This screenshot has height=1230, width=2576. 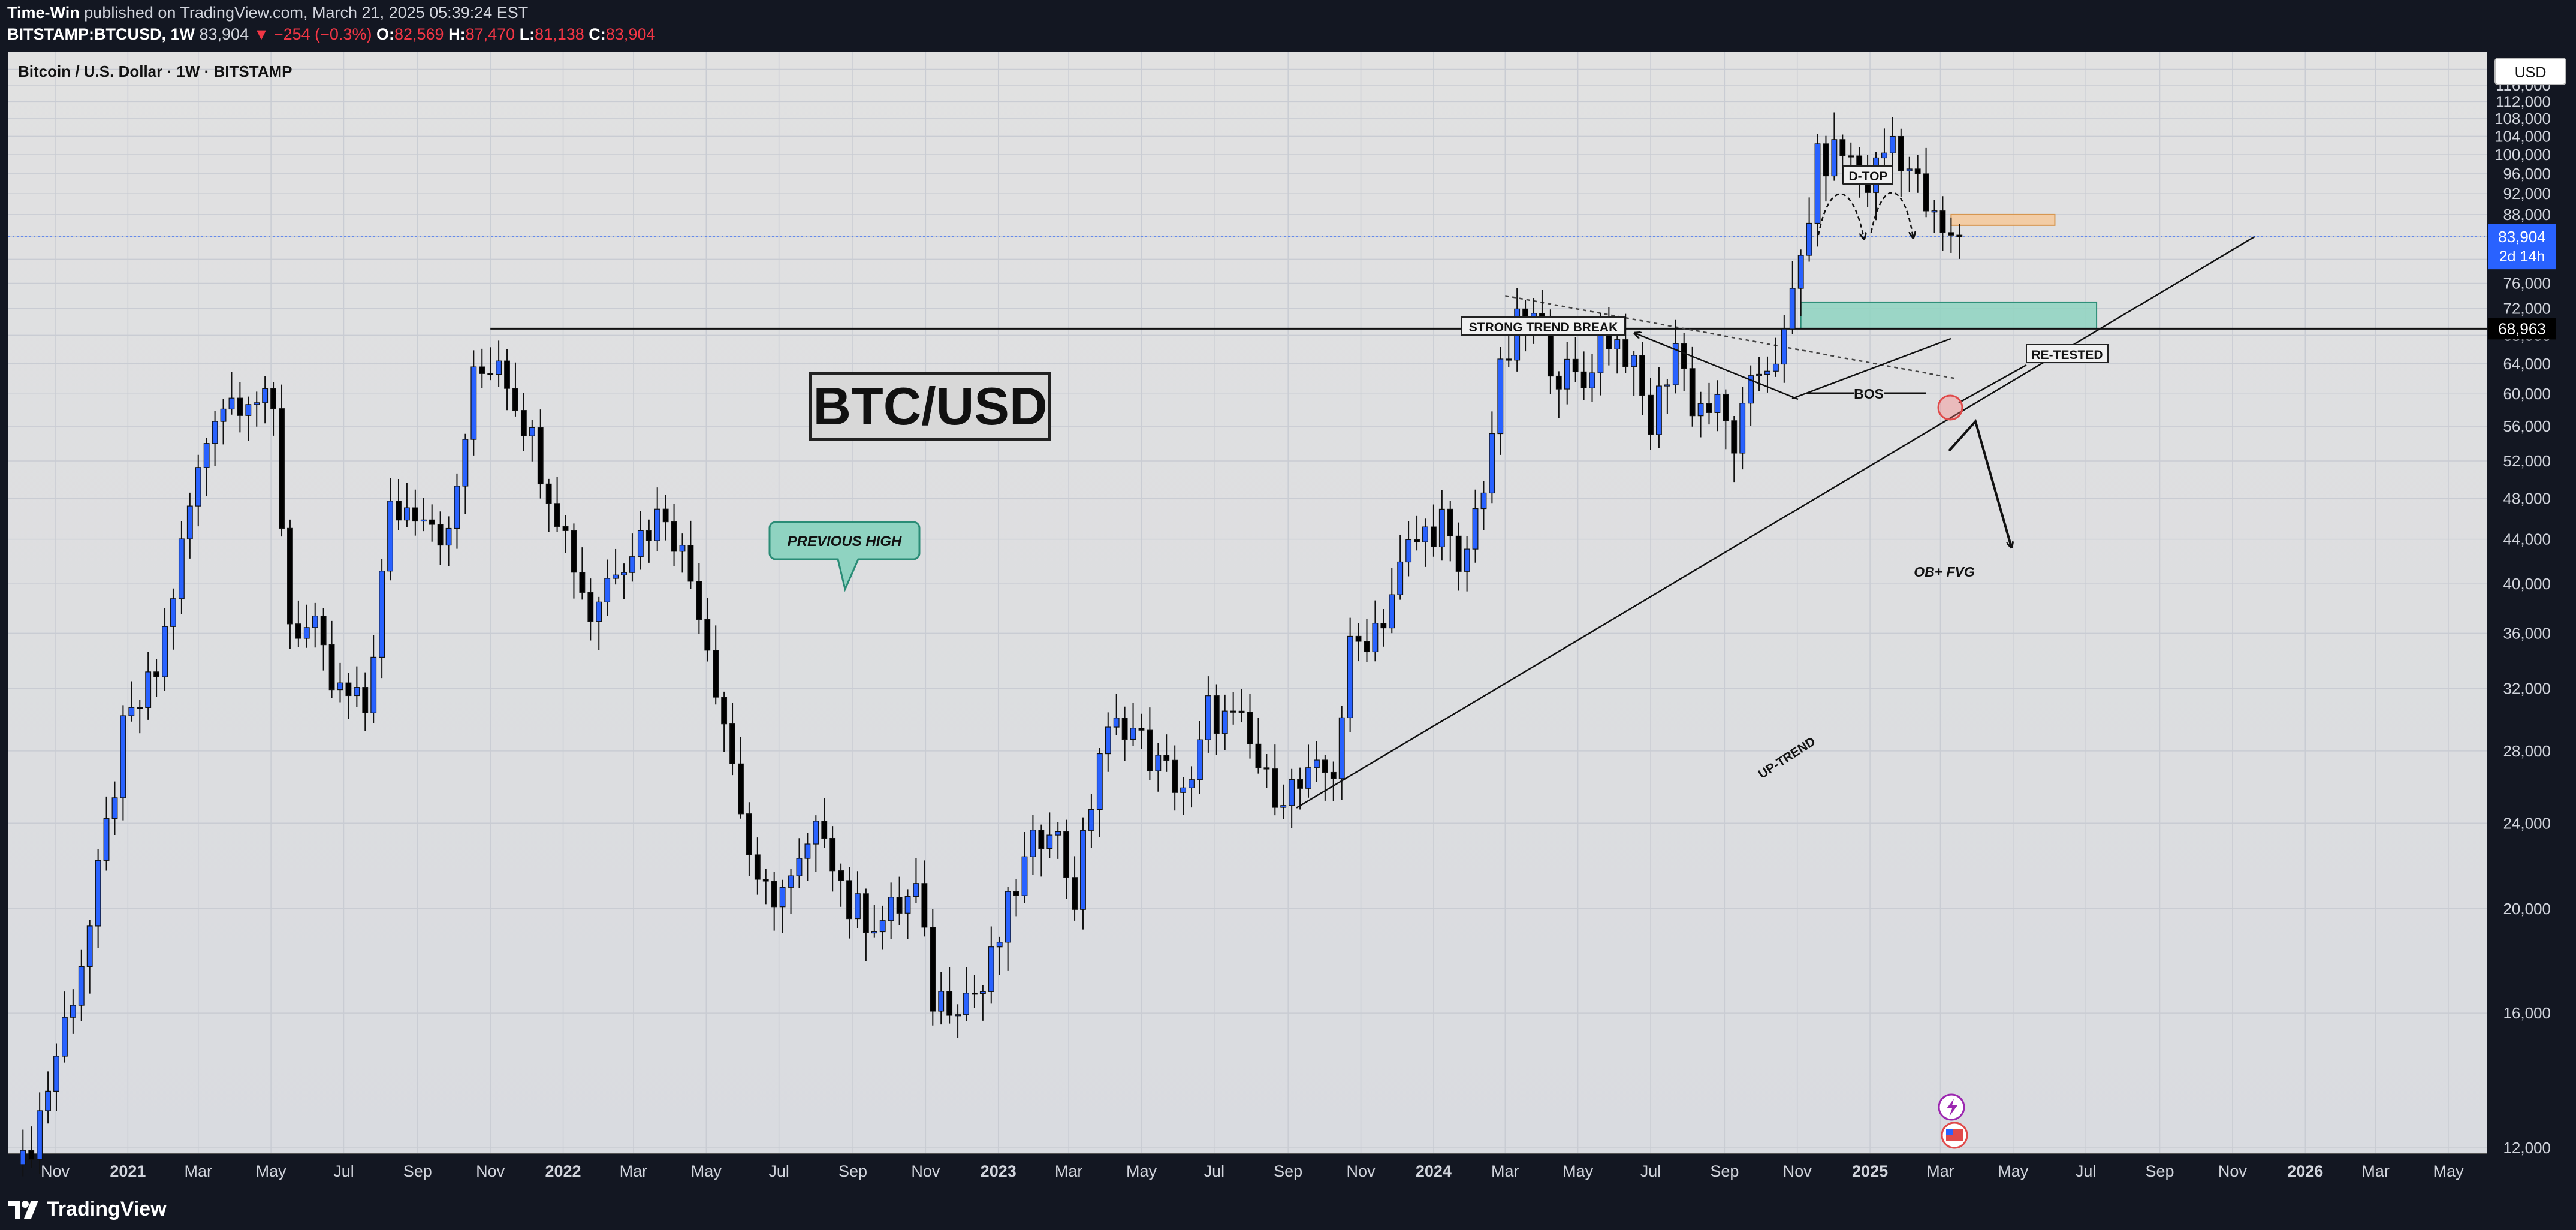 I want to click on ob-fvg-zone, so click(x=1949, y=316).